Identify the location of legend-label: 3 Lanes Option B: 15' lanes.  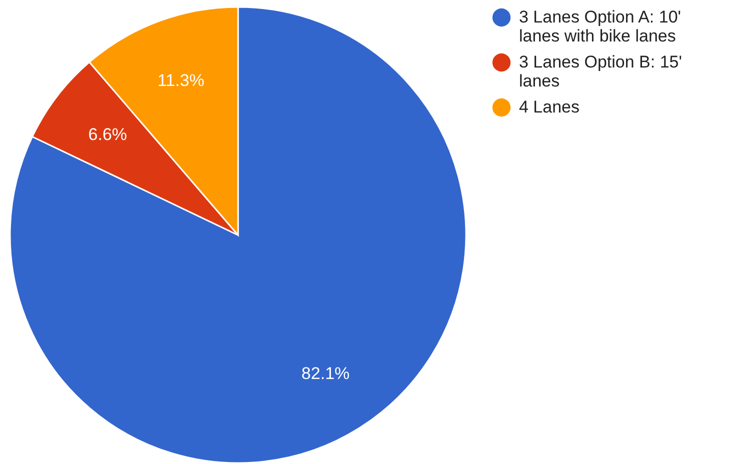
(600, 71).